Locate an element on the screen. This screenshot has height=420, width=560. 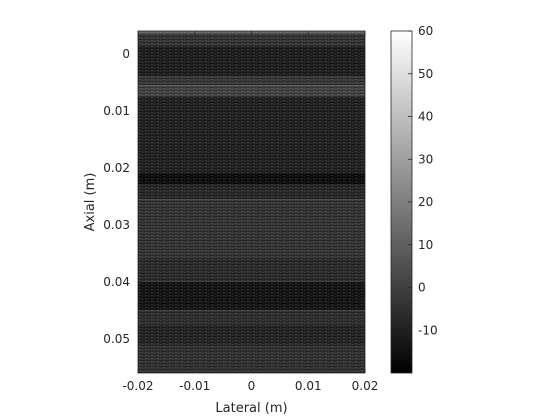
colorbar-tick-label: 50 is located at coordinates (425, 74).